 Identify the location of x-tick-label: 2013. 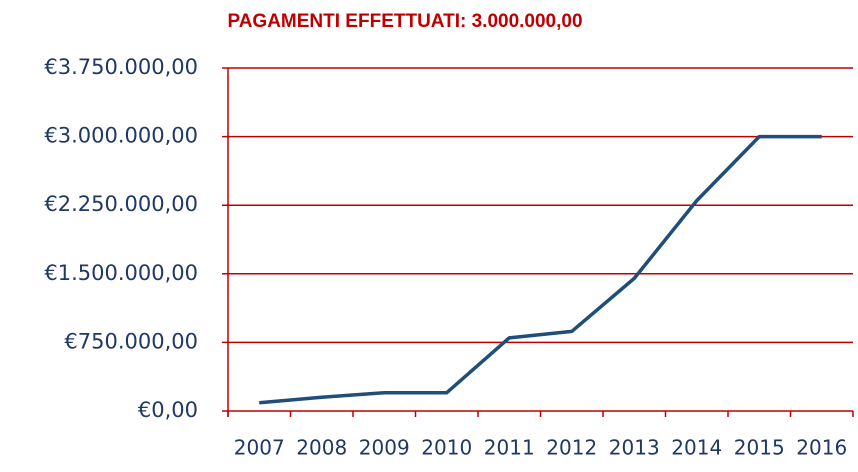
(634, 448).